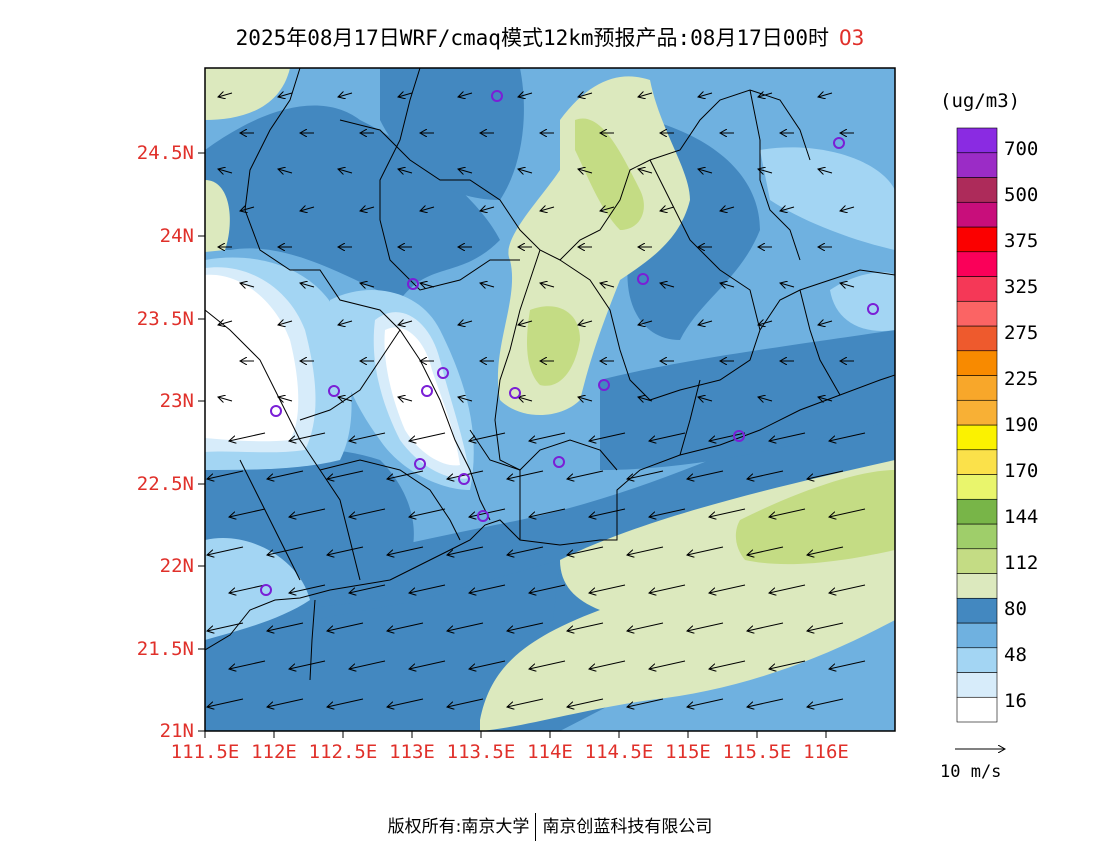 The height and width of the screenshot is (850, 1100). Describe the element at coordinates (971, 772) in the screenshot. I see `wind-reference-label: 10 m/s` at that location.